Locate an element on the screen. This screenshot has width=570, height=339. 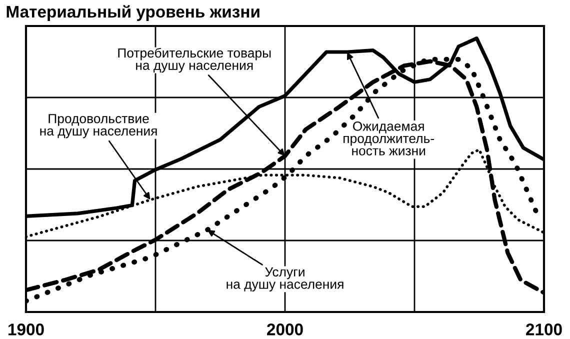
annotation: Услуги на душу населения is located at coordinates (285, 279).